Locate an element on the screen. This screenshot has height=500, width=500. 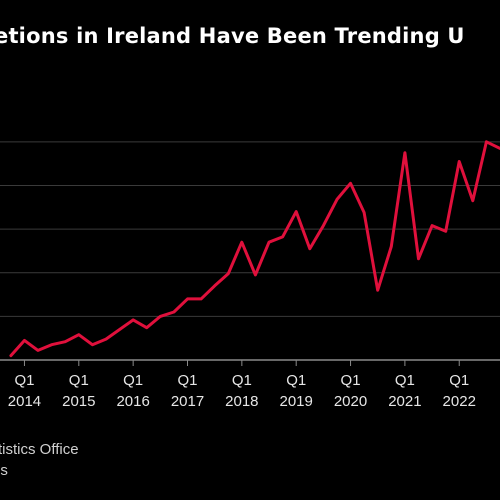
x-tick-year: 2016 is located at coordinates (132, 401).